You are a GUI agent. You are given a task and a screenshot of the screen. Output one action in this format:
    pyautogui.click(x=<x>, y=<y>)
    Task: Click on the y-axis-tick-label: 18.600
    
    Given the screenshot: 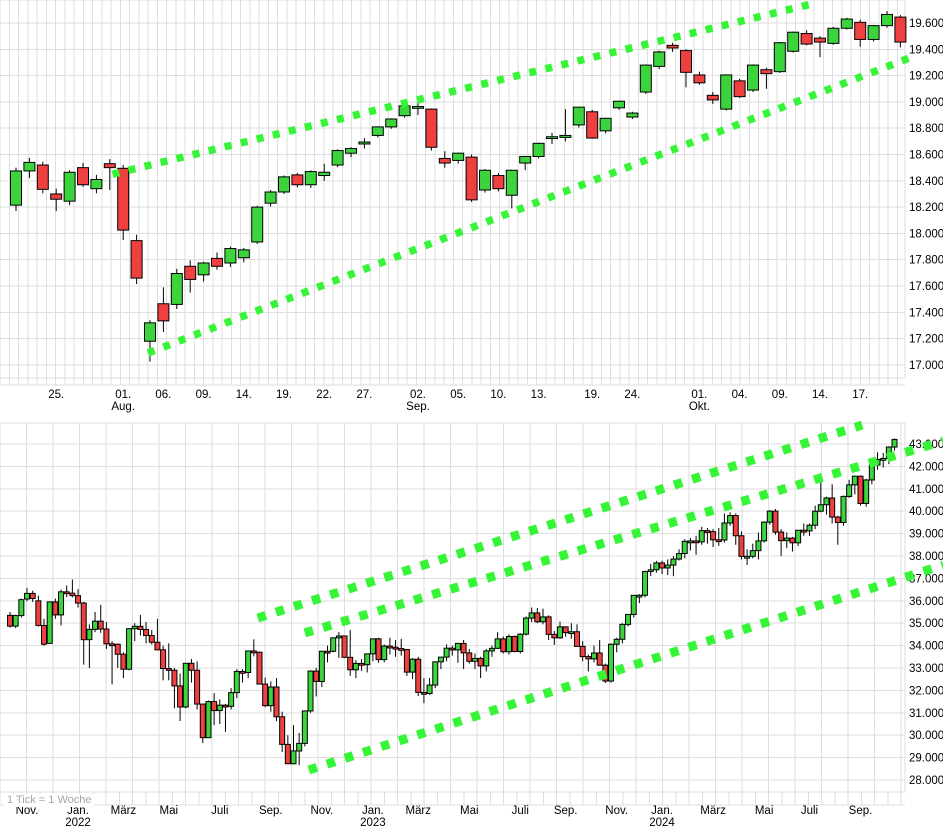 What is the action you would take?
    pyautogui.click(x=926, y=156)
    